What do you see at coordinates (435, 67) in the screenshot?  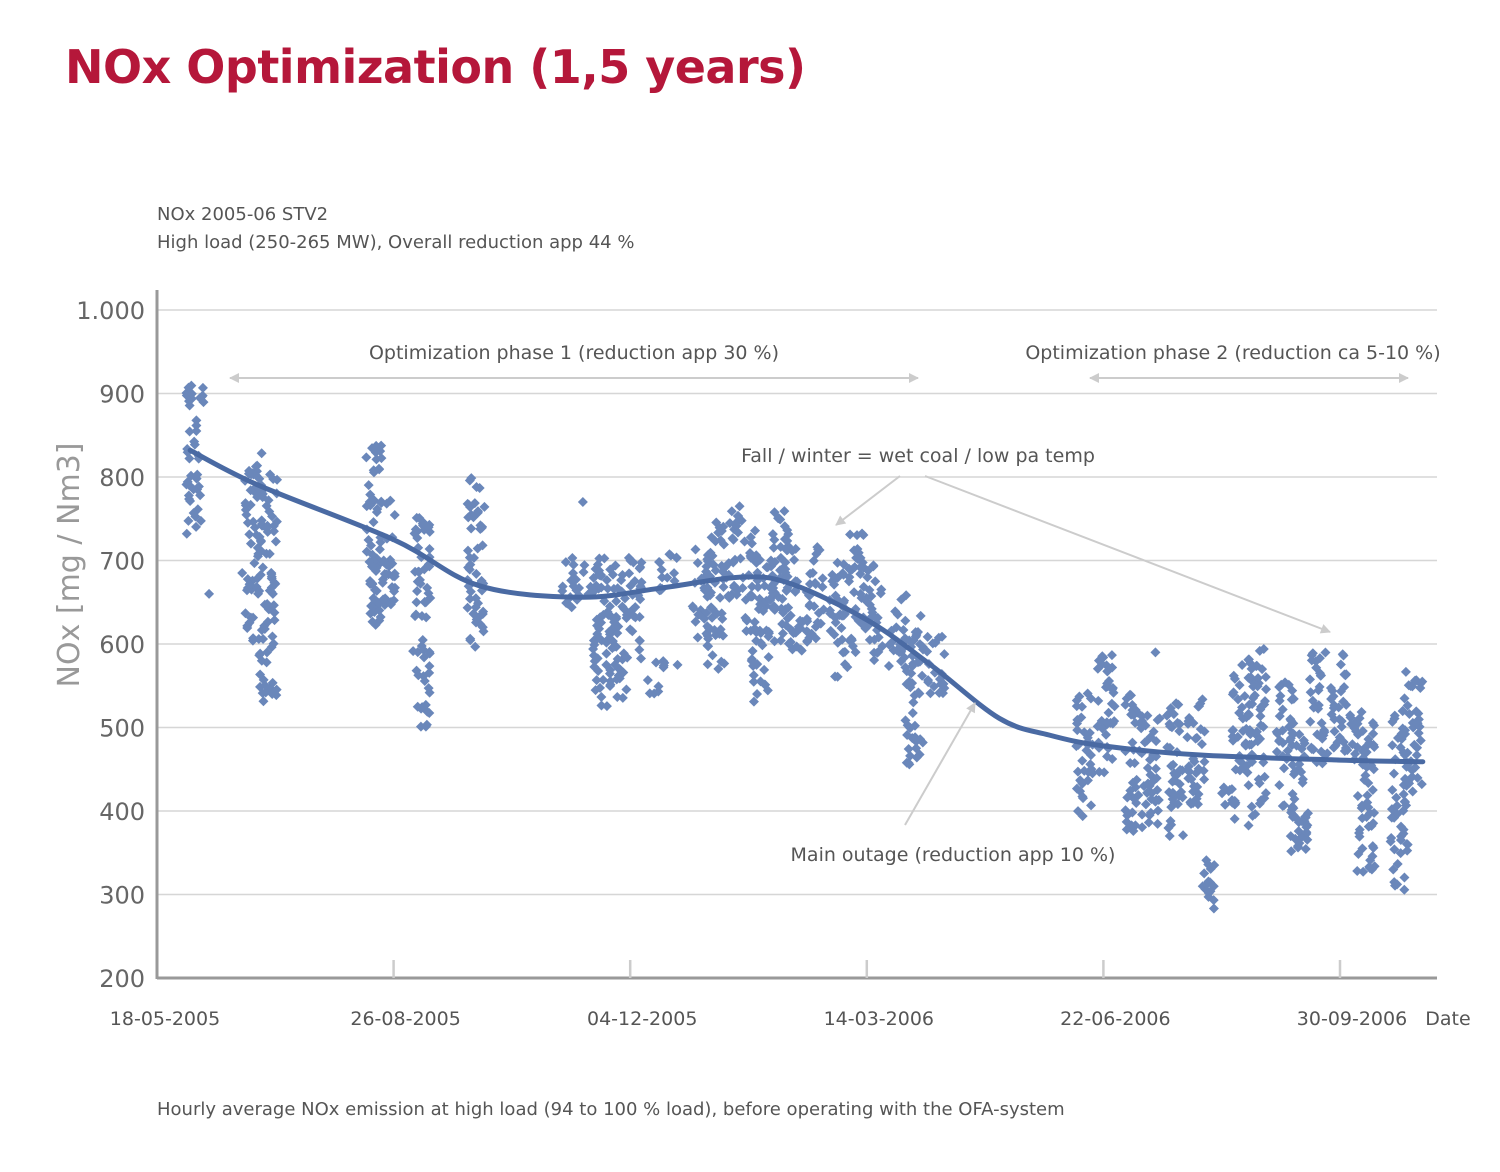 I see `chart-title: NOx Optimization (1,5 years)` at bounding box center [435, 67].